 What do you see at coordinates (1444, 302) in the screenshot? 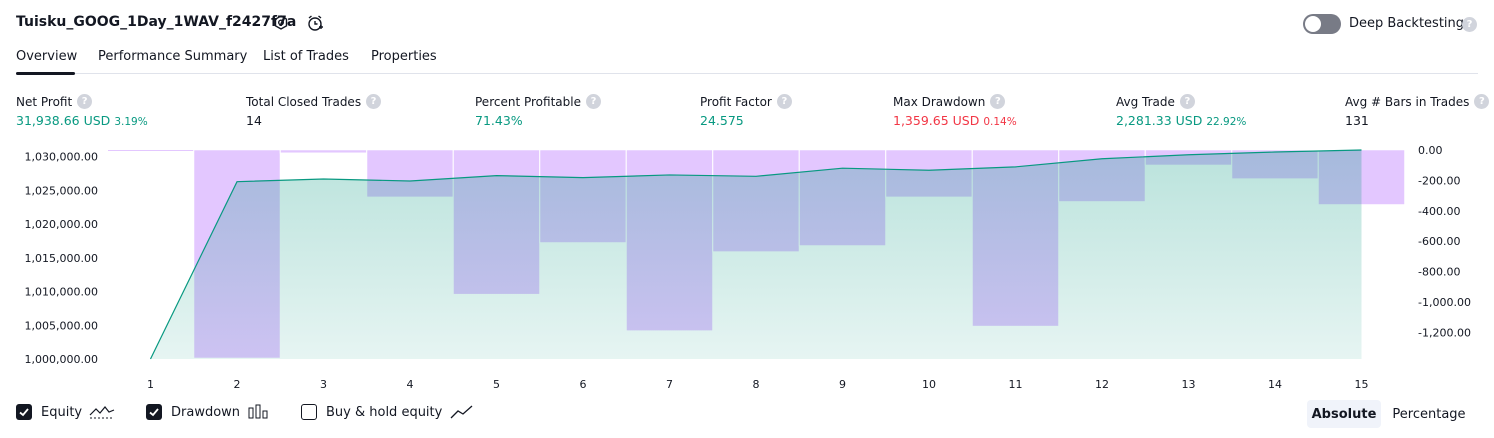
I see `right-axis-tick-label: -1,000.00` at bounding box center [1444, 302].